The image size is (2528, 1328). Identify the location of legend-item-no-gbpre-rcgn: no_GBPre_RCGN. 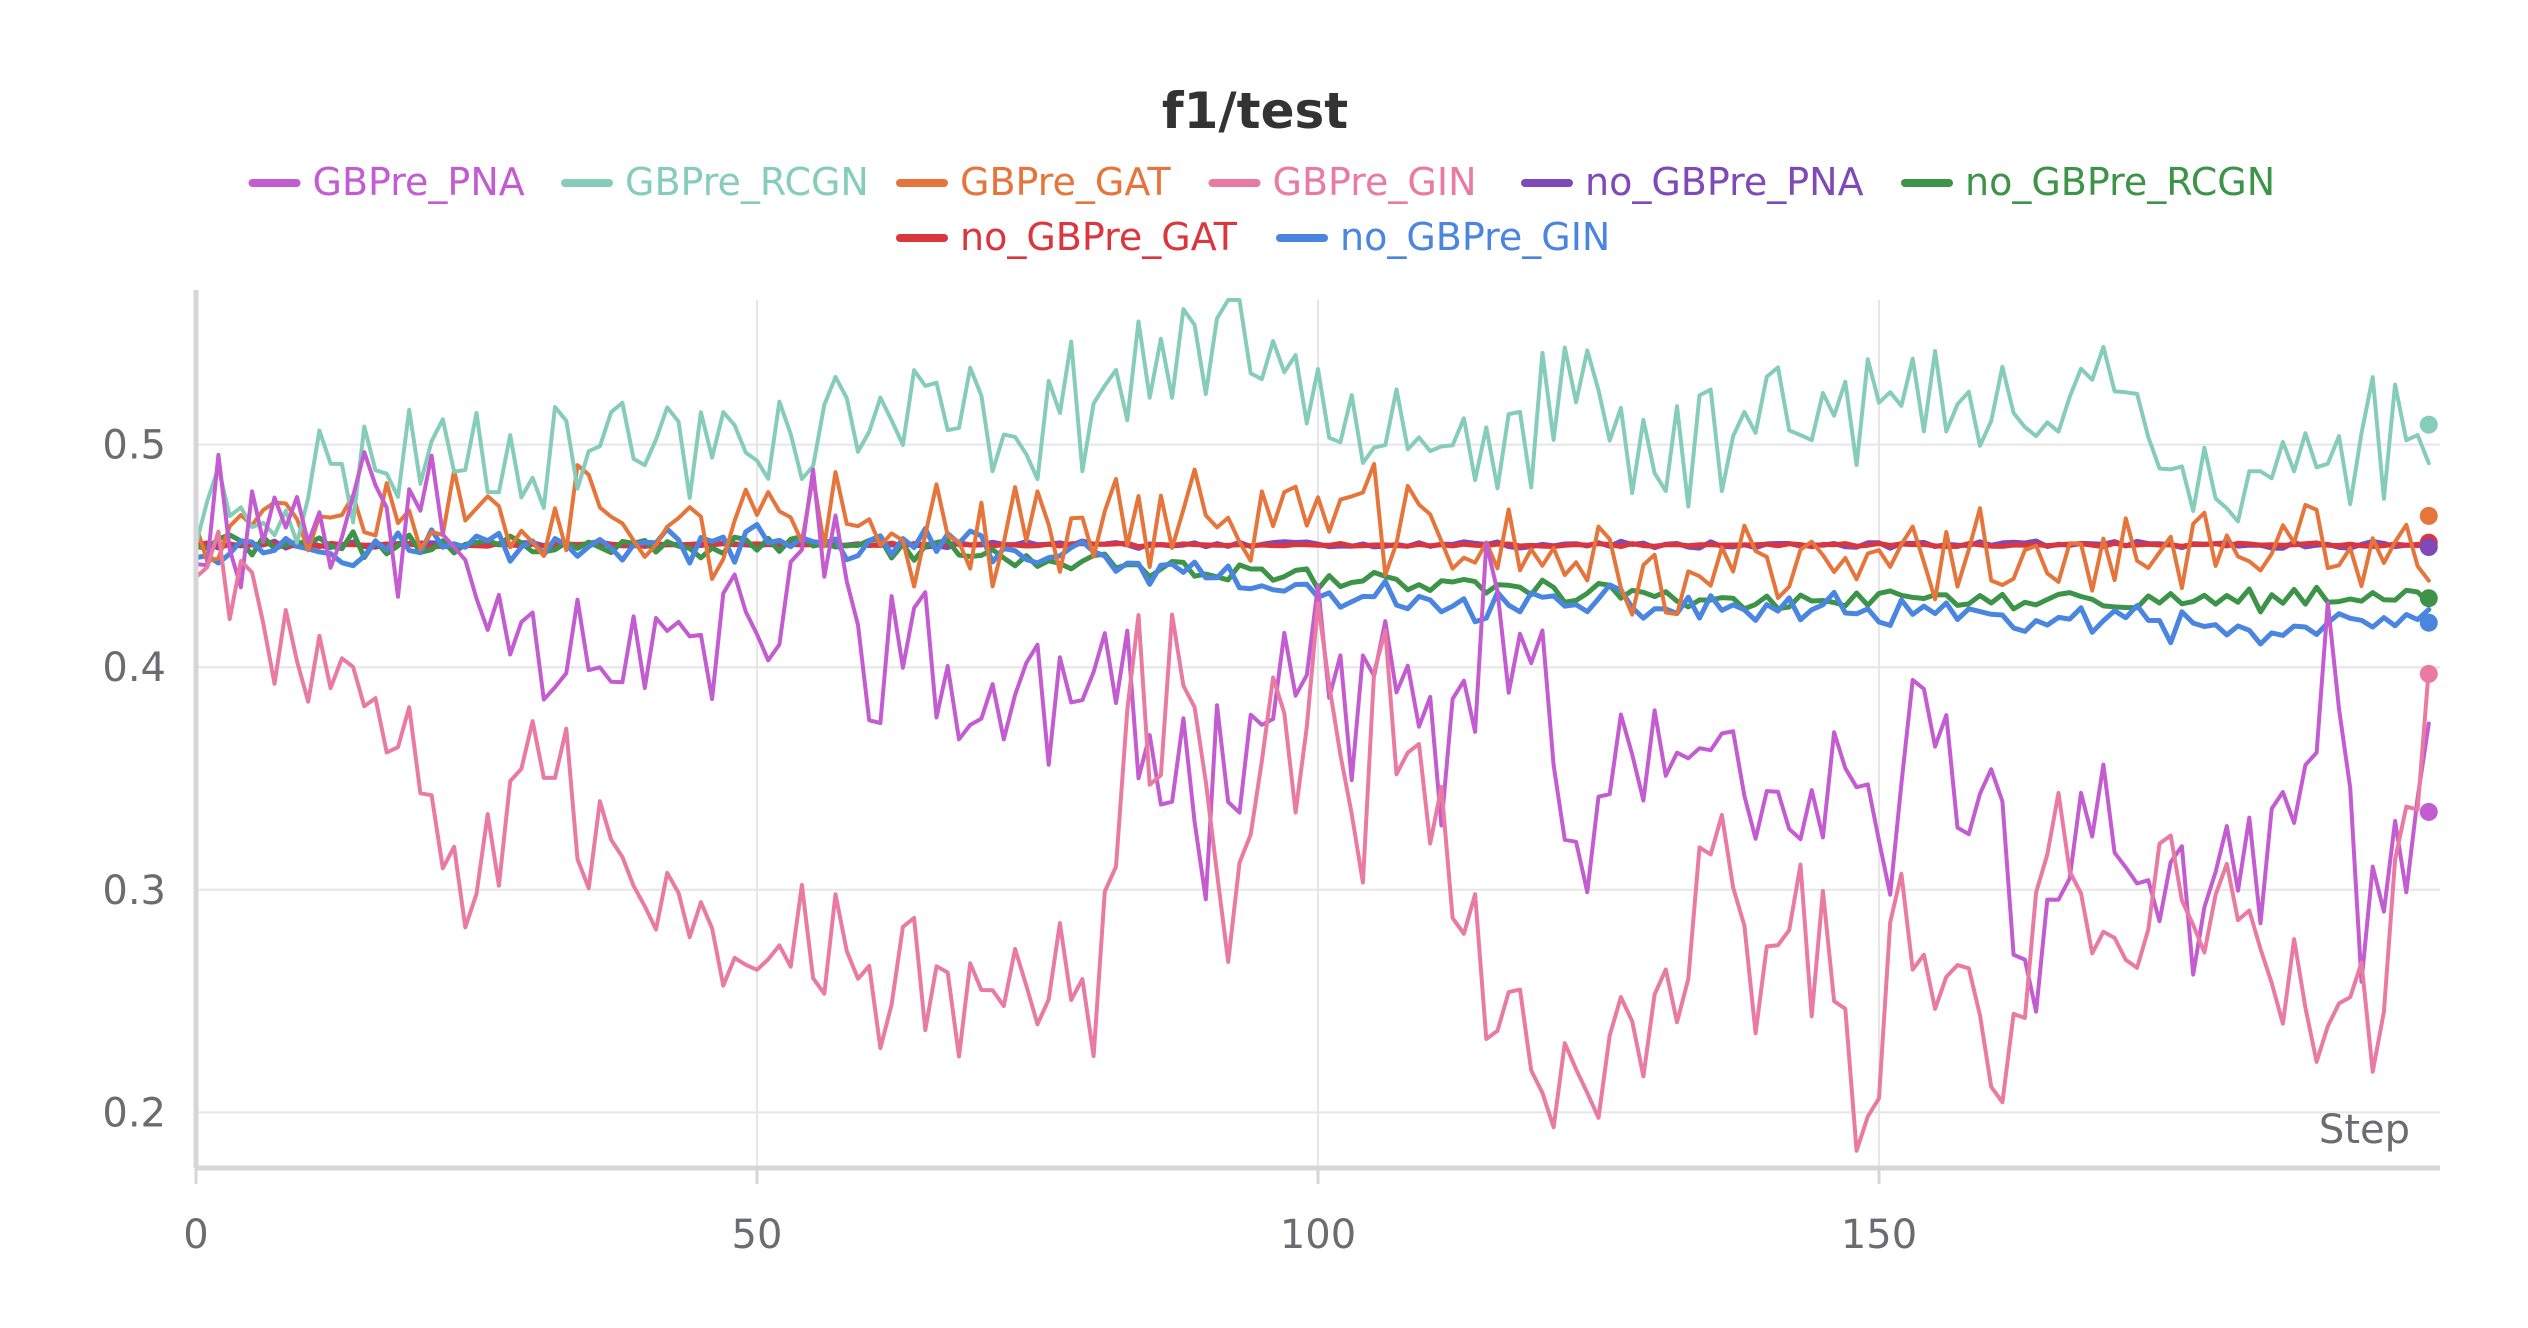
(2088, 182).